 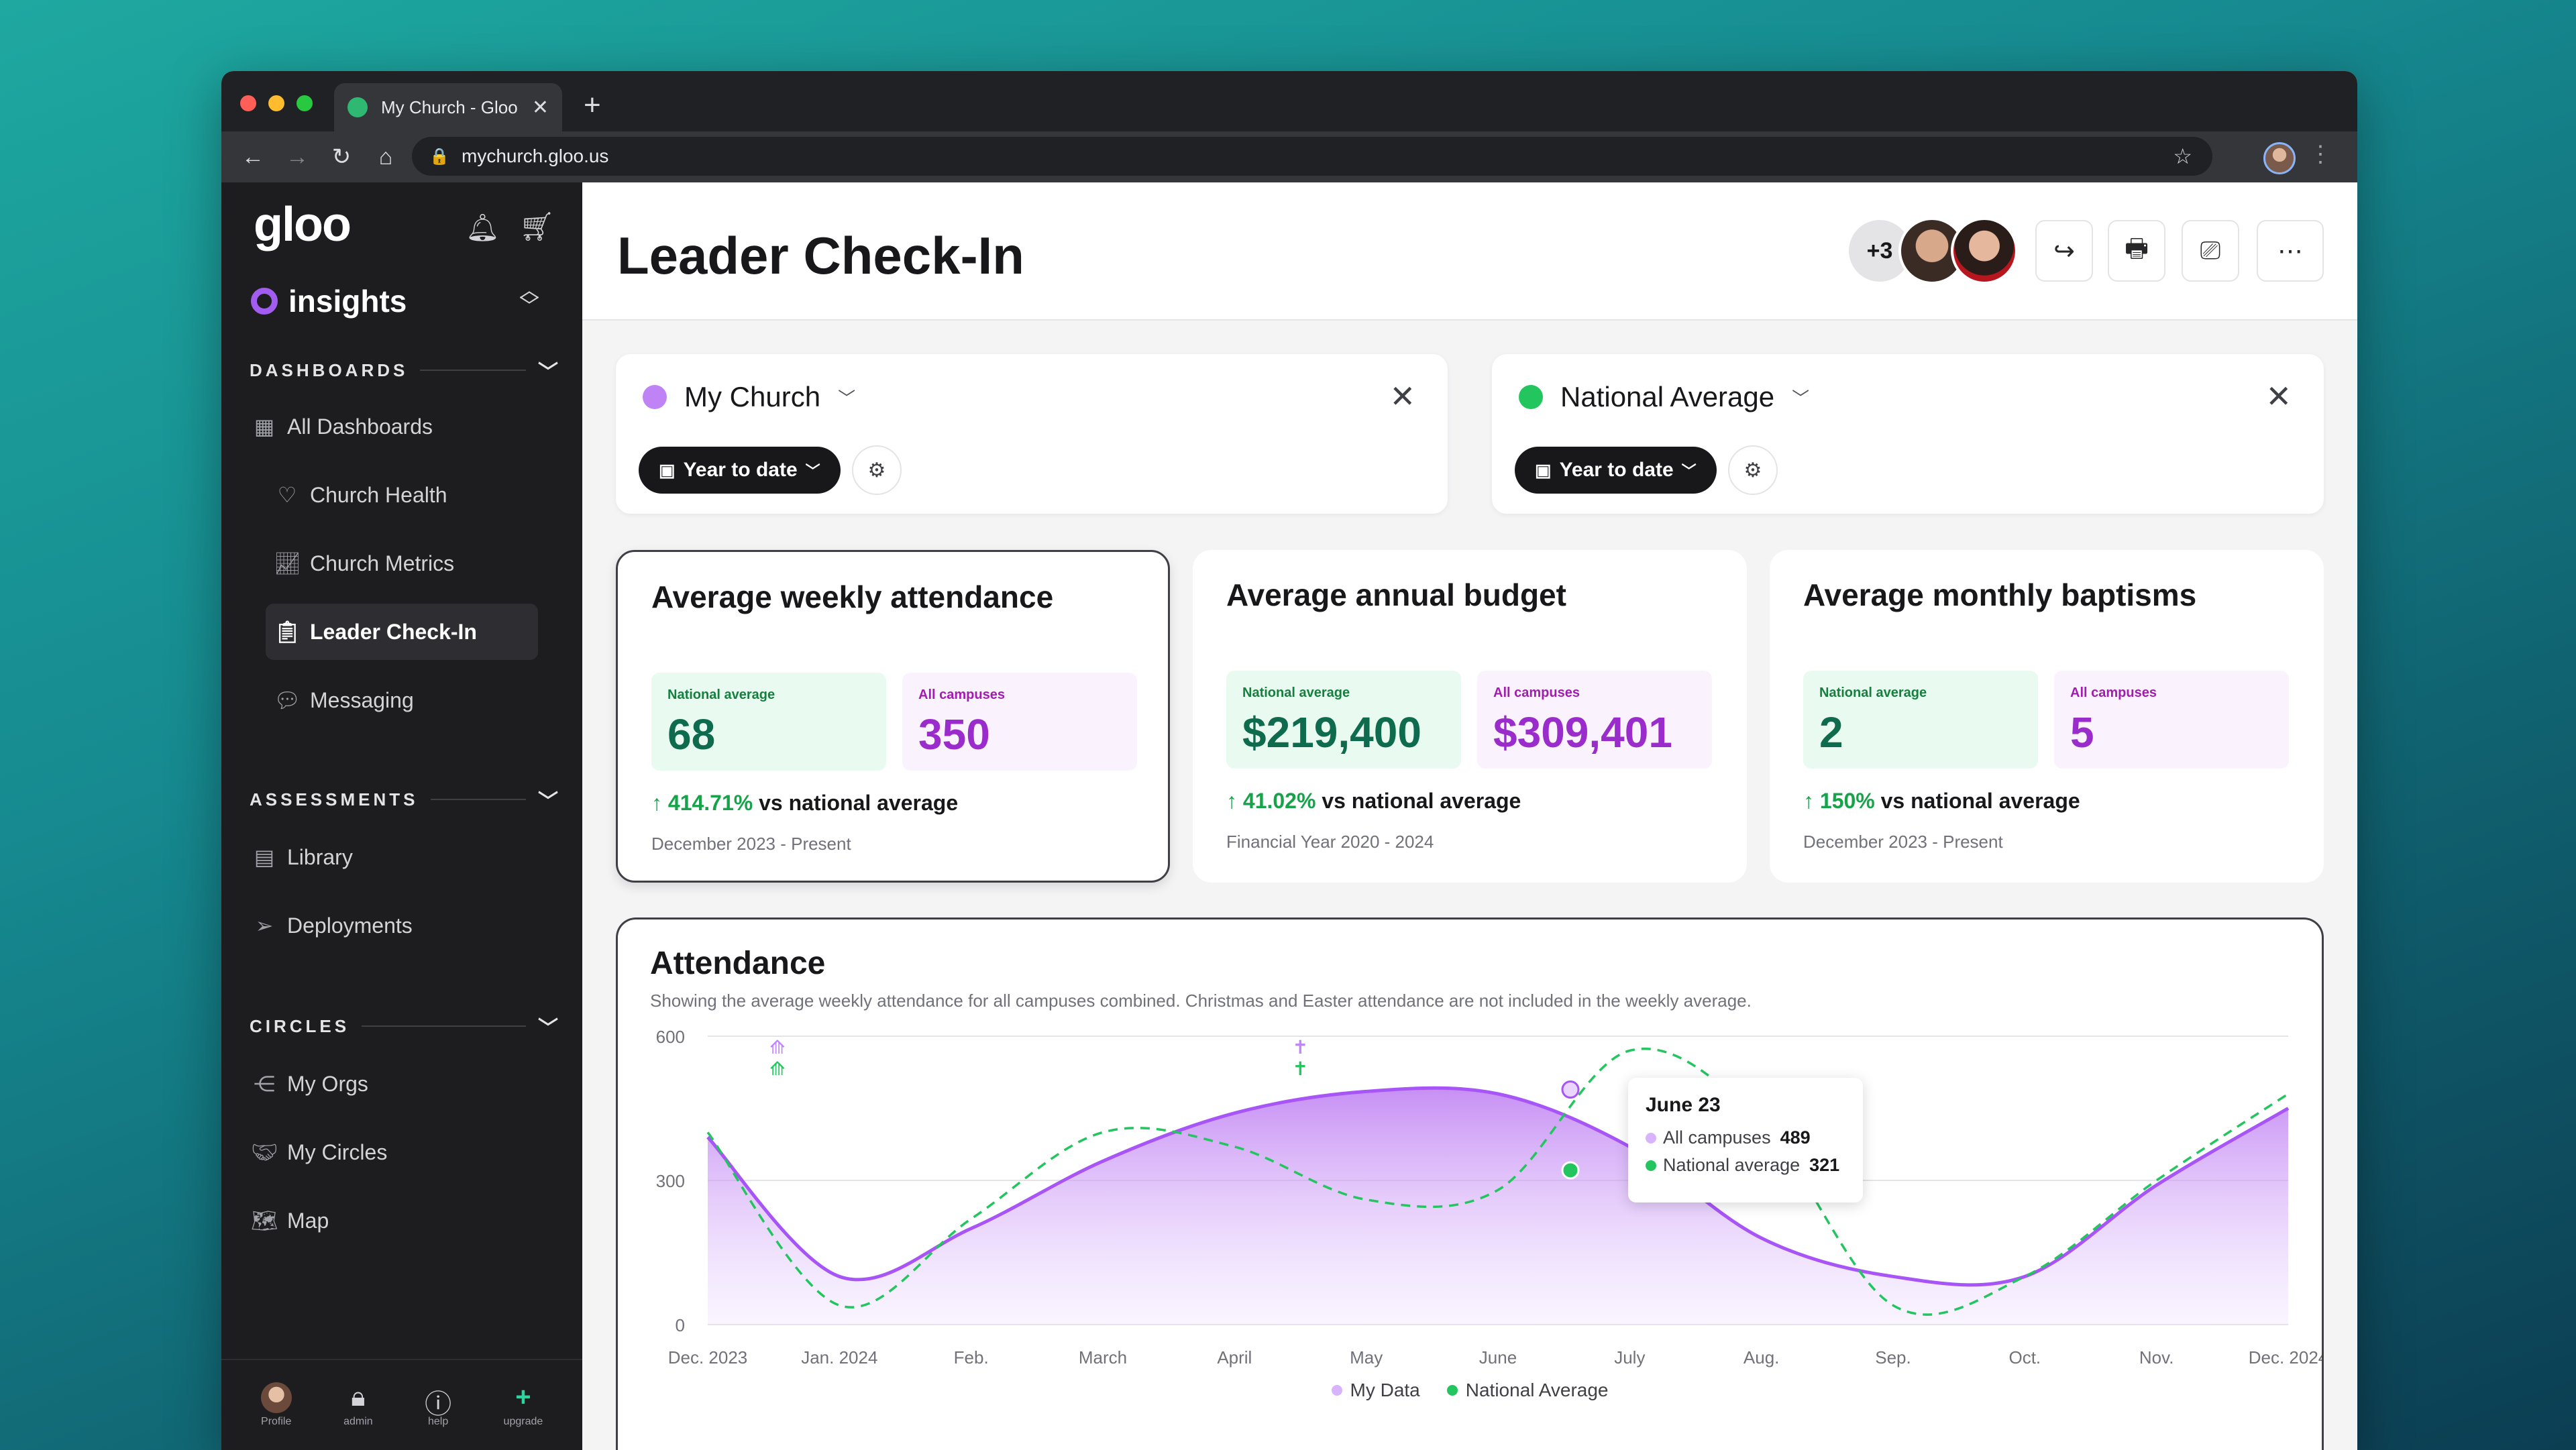 I want to click on national-average-box: National average $219,400, so click(x=1343, y=720).